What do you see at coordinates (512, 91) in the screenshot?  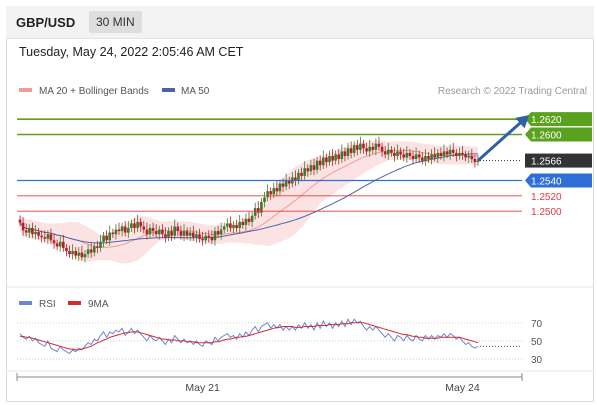 I see `credit-label: Research © 2022 Trading Central` at bounding box center [512, 91].